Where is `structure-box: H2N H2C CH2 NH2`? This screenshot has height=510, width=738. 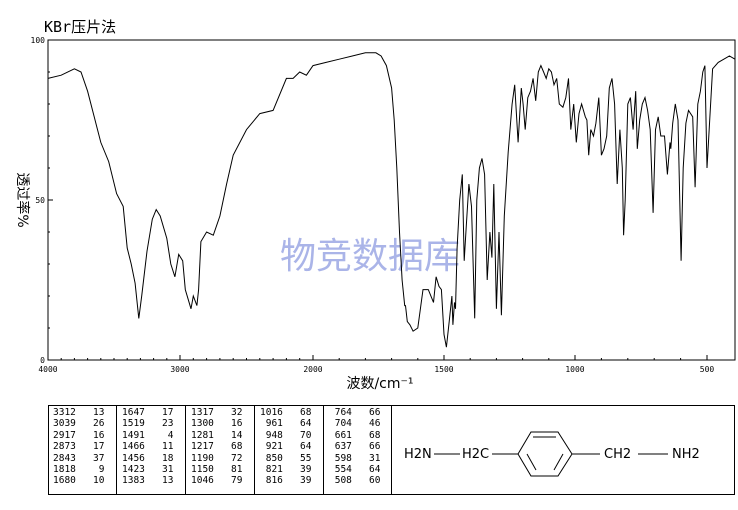
structure-box: H2N H2C CH2 NH2 is located at coordinates (563, 450).